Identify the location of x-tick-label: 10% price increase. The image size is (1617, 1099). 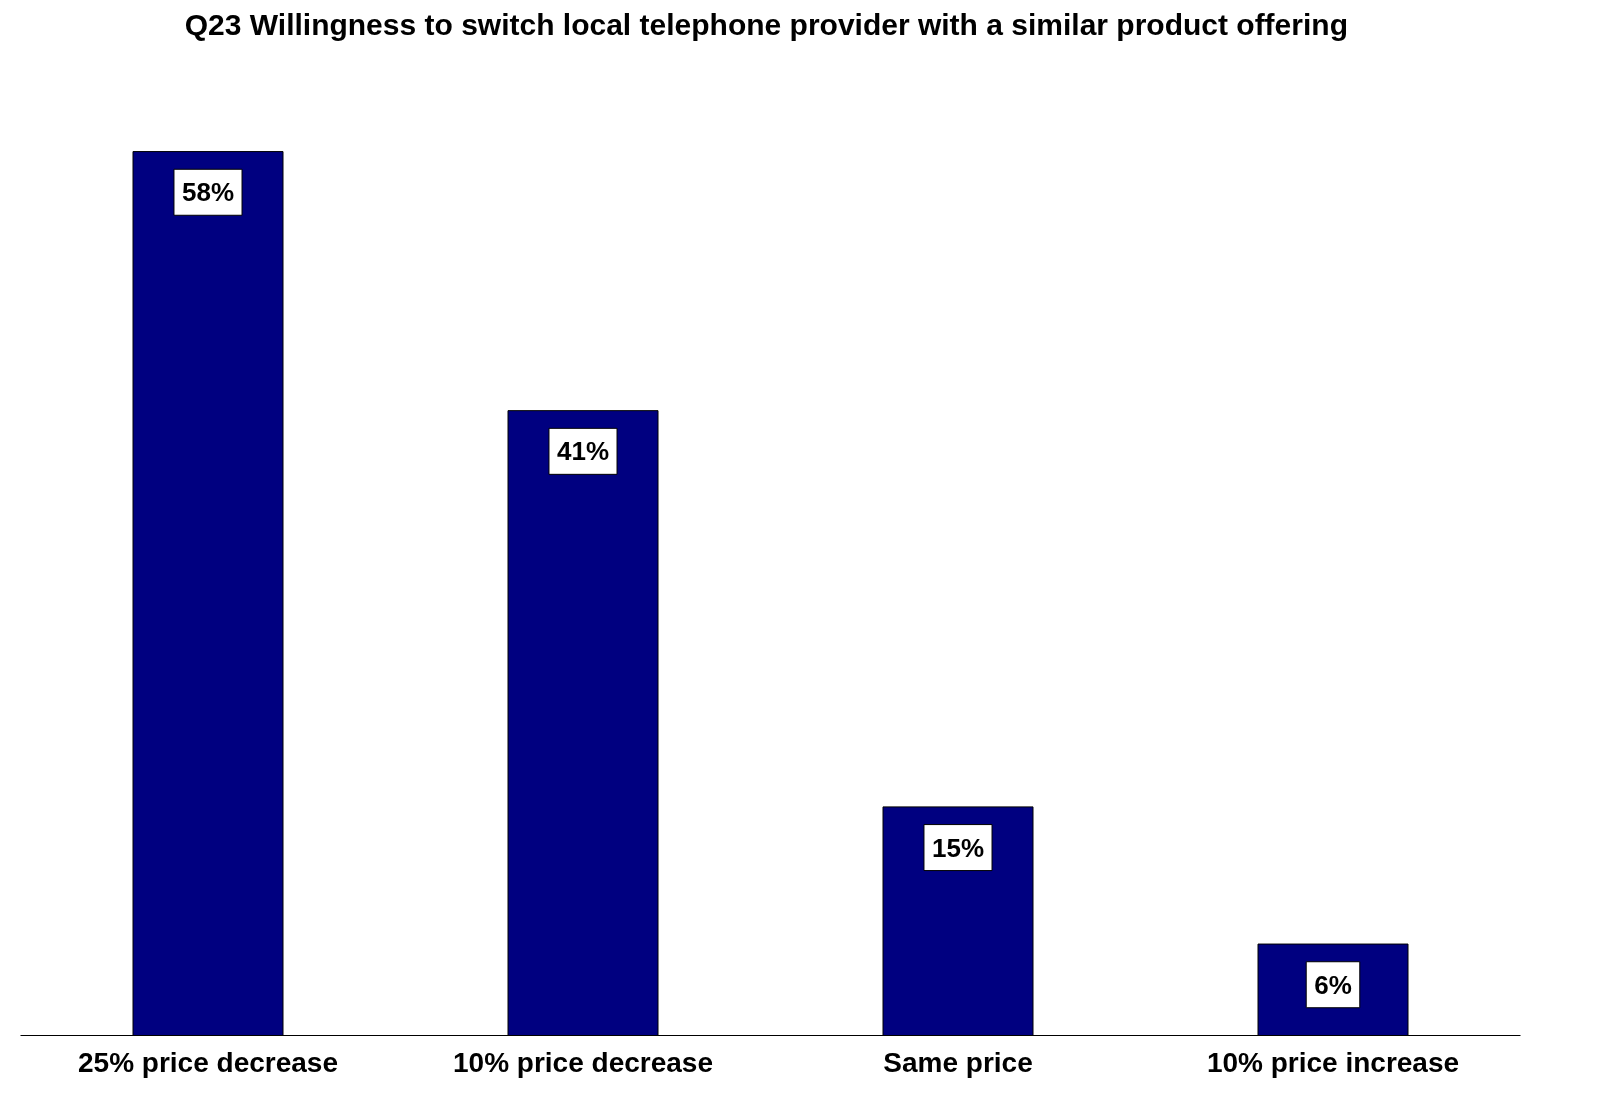
(1333, 1062).